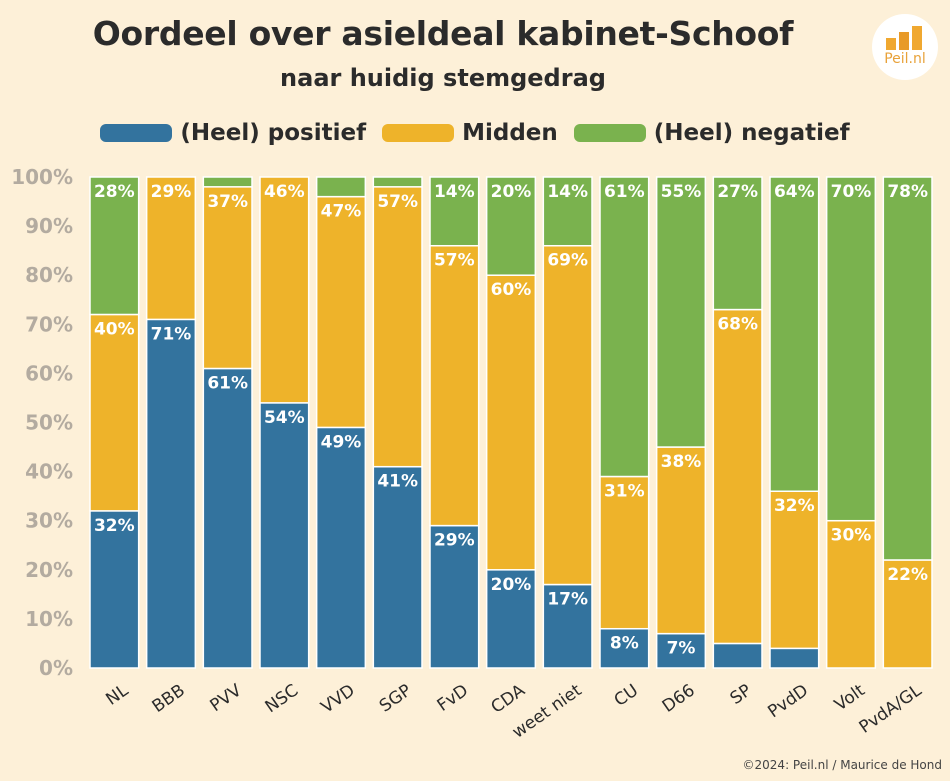 This screenshot has width=950, height=781. What do you see at coordinates (49, 373) in the screenshot?
I see `y-tick-label: 60%` at bounding box center [49, 373].